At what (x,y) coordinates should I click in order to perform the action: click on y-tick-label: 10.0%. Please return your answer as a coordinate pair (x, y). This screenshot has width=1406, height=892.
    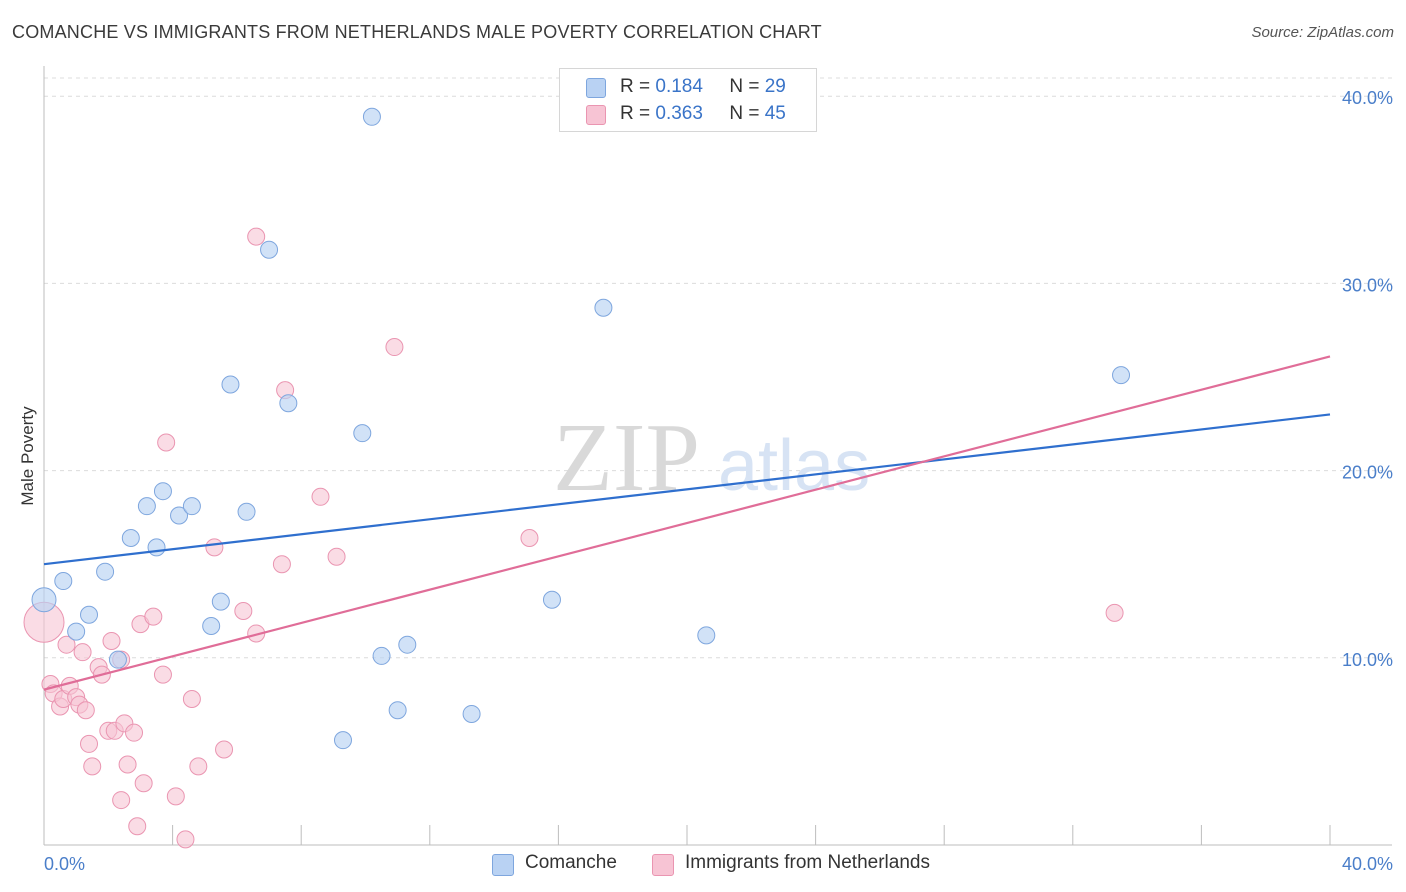
    Looking at the image, I should click on (1367, 660).